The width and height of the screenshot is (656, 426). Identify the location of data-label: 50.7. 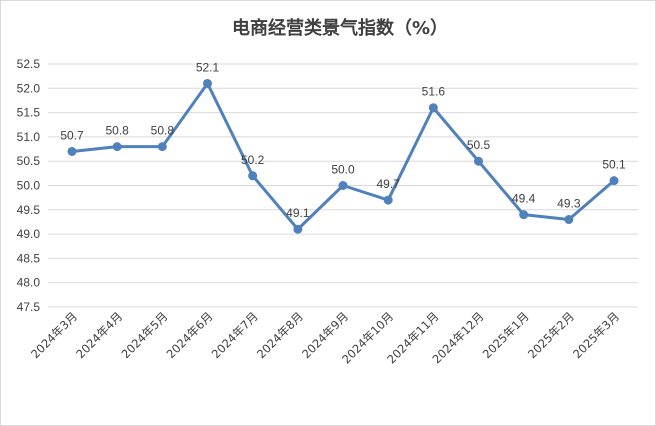
(72, 135).